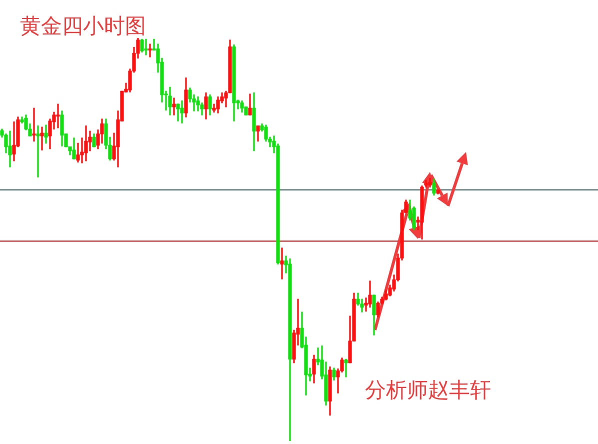 The image size is (598, 444). Describe the element at coordinates (83, 26) in the screenshot. I see `chart-title: 黄金四小时图` at that location.